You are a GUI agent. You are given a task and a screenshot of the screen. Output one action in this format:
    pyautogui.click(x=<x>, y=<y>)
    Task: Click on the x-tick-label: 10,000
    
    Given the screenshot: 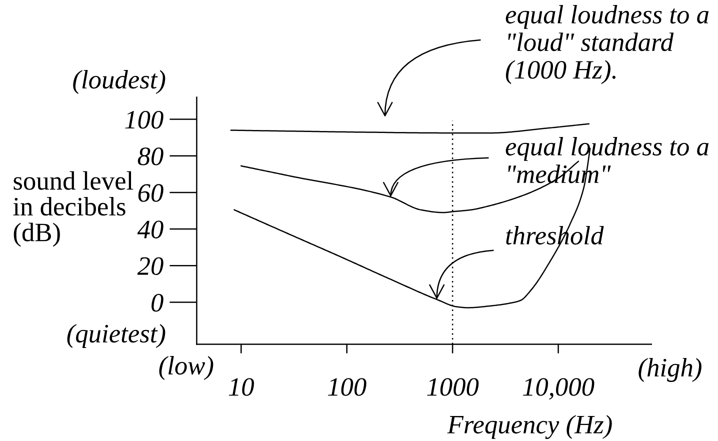 What is the action you would take?
    pyautogui.click(x=558, y=389)
    